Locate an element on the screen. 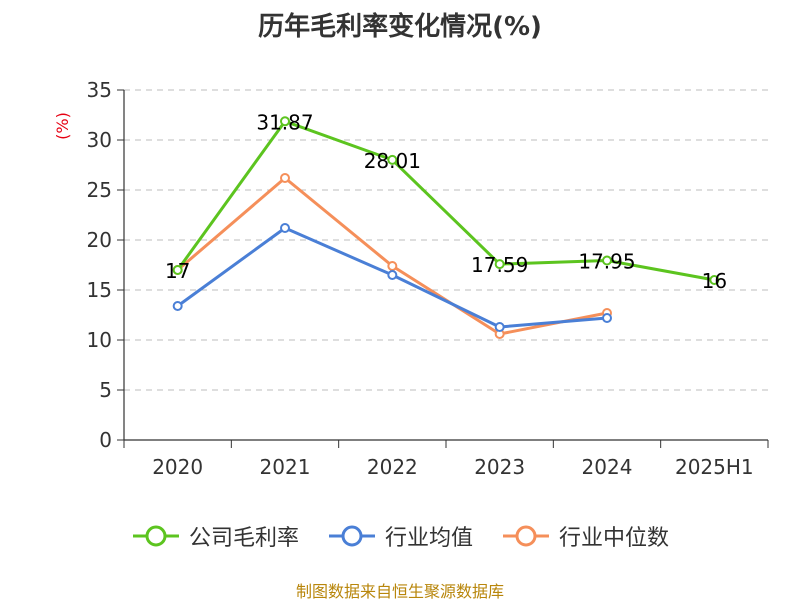  y-tick-label: 10 is located at coordinates (99, 340).